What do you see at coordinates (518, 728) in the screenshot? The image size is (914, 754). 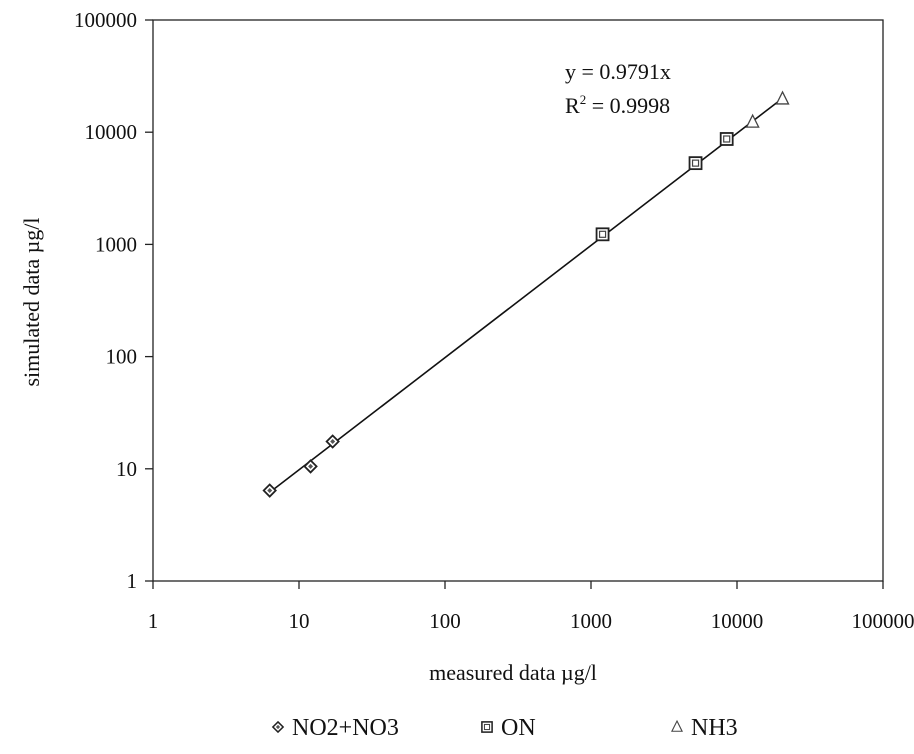 I see `legend-label: ON` at bounding box center [518, 728].